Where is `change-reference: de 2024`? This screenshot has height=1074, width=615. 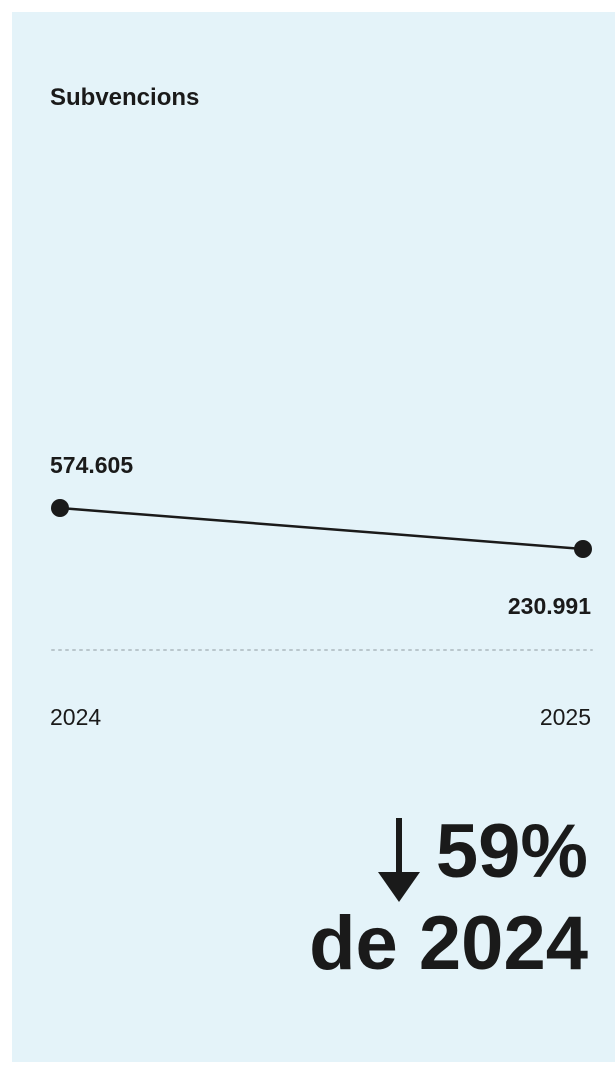
change-reference: de 2024 is located at coordinates (448, 943).